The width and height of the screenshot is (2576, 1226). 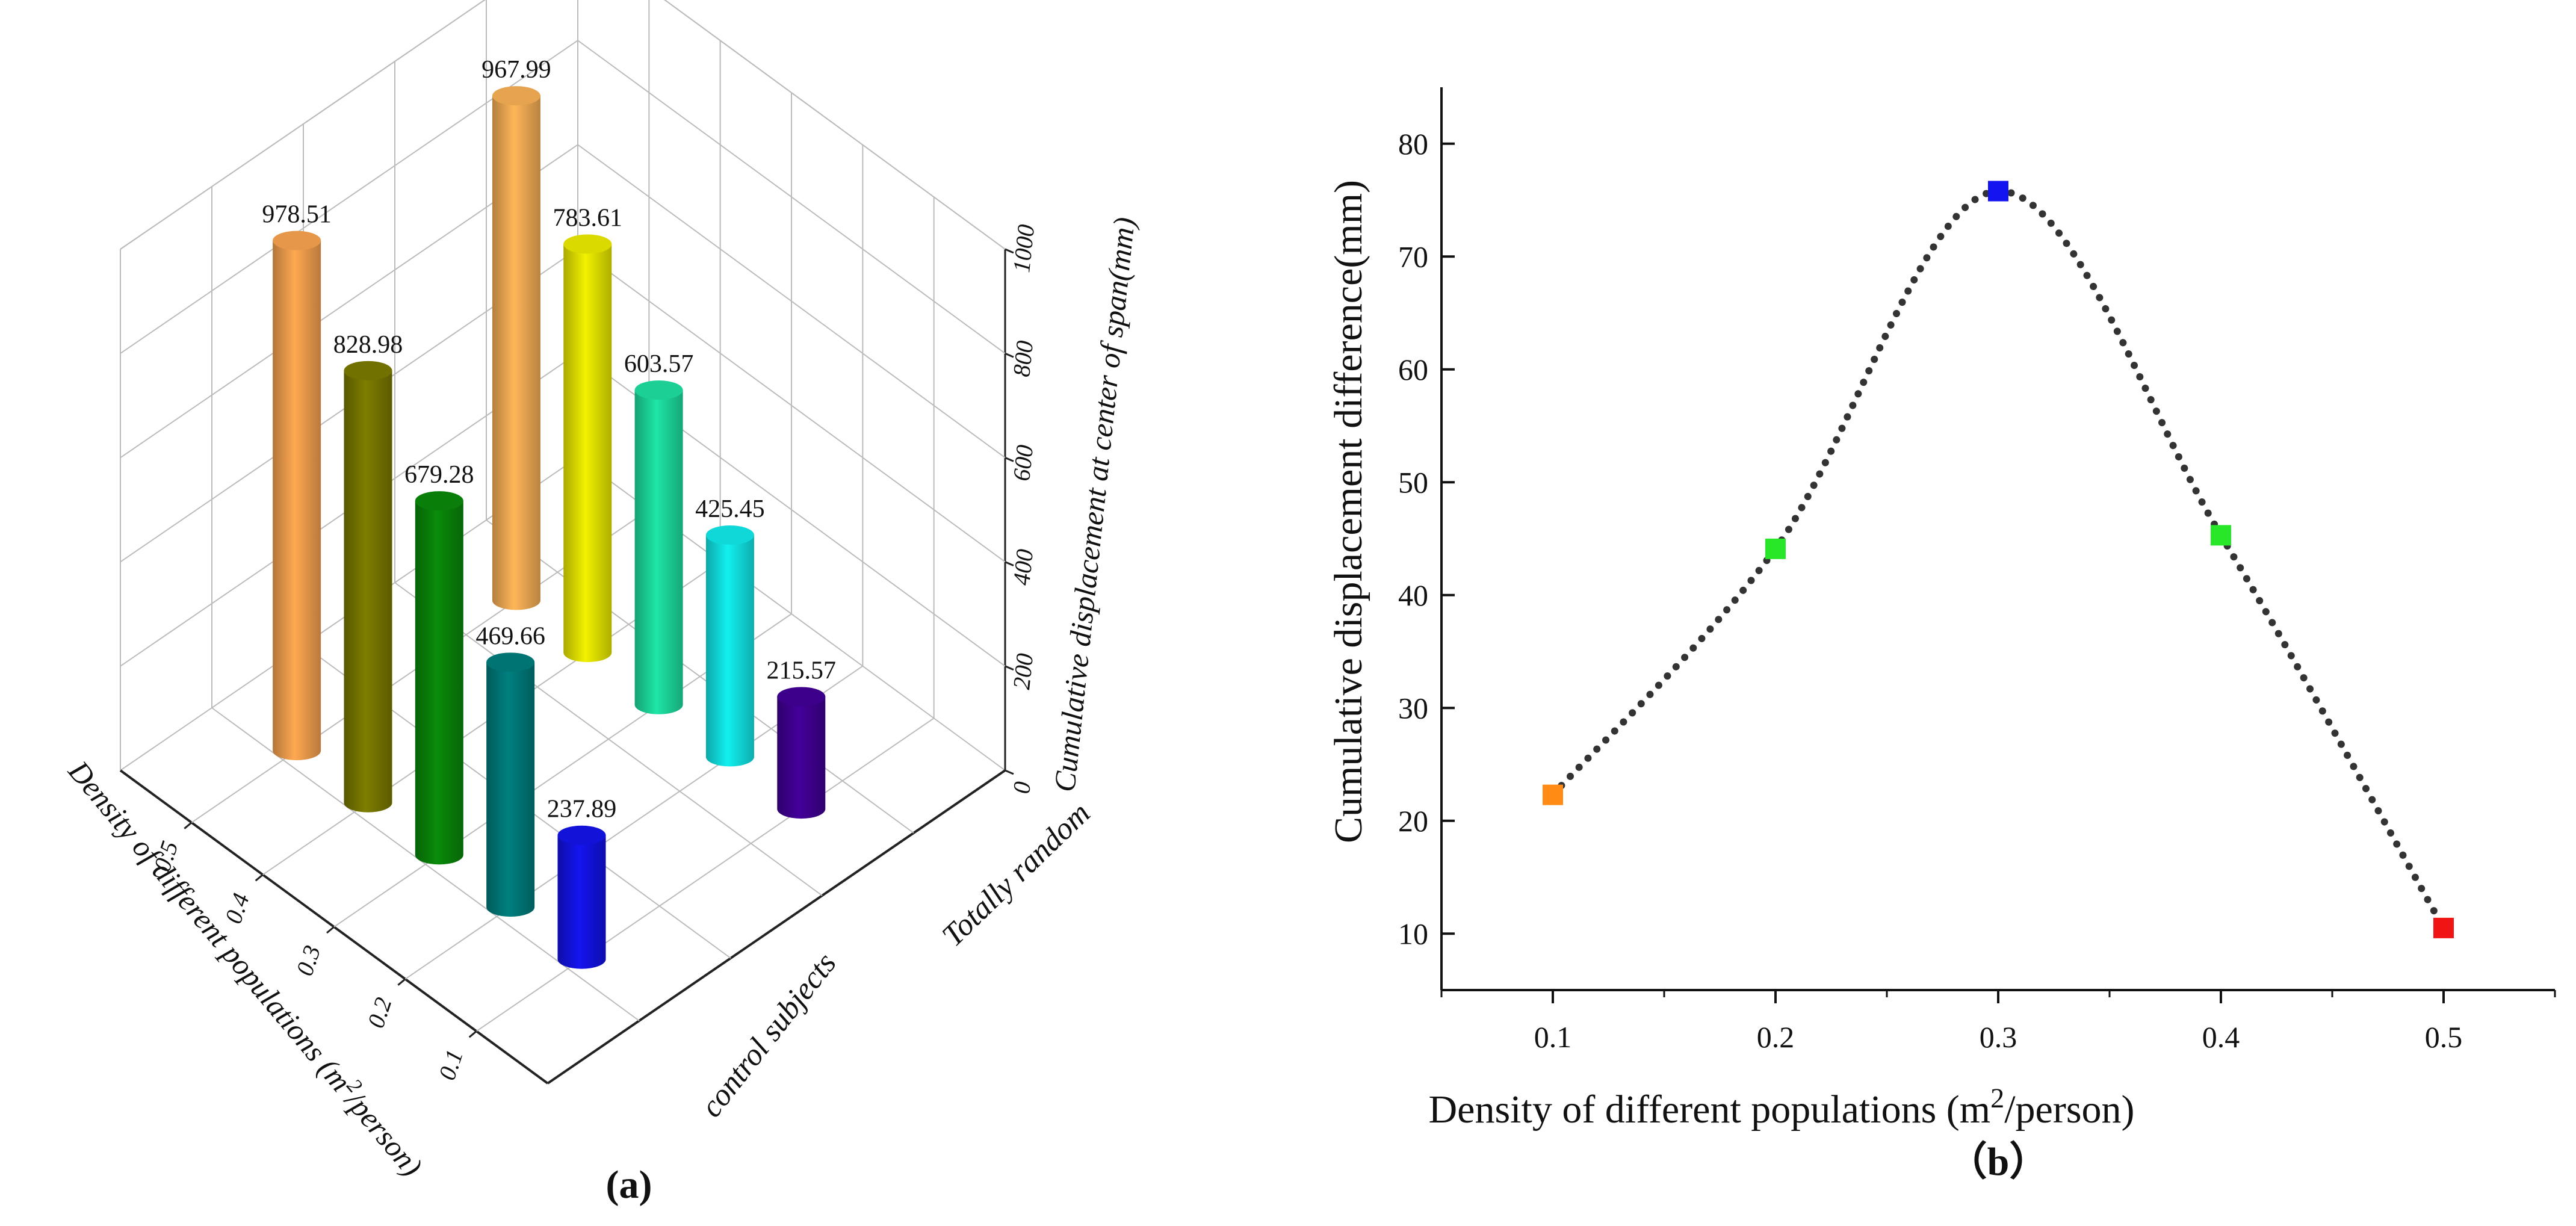 I want to click on a-z-tick-label: 0, so click(x=1022, y=787).